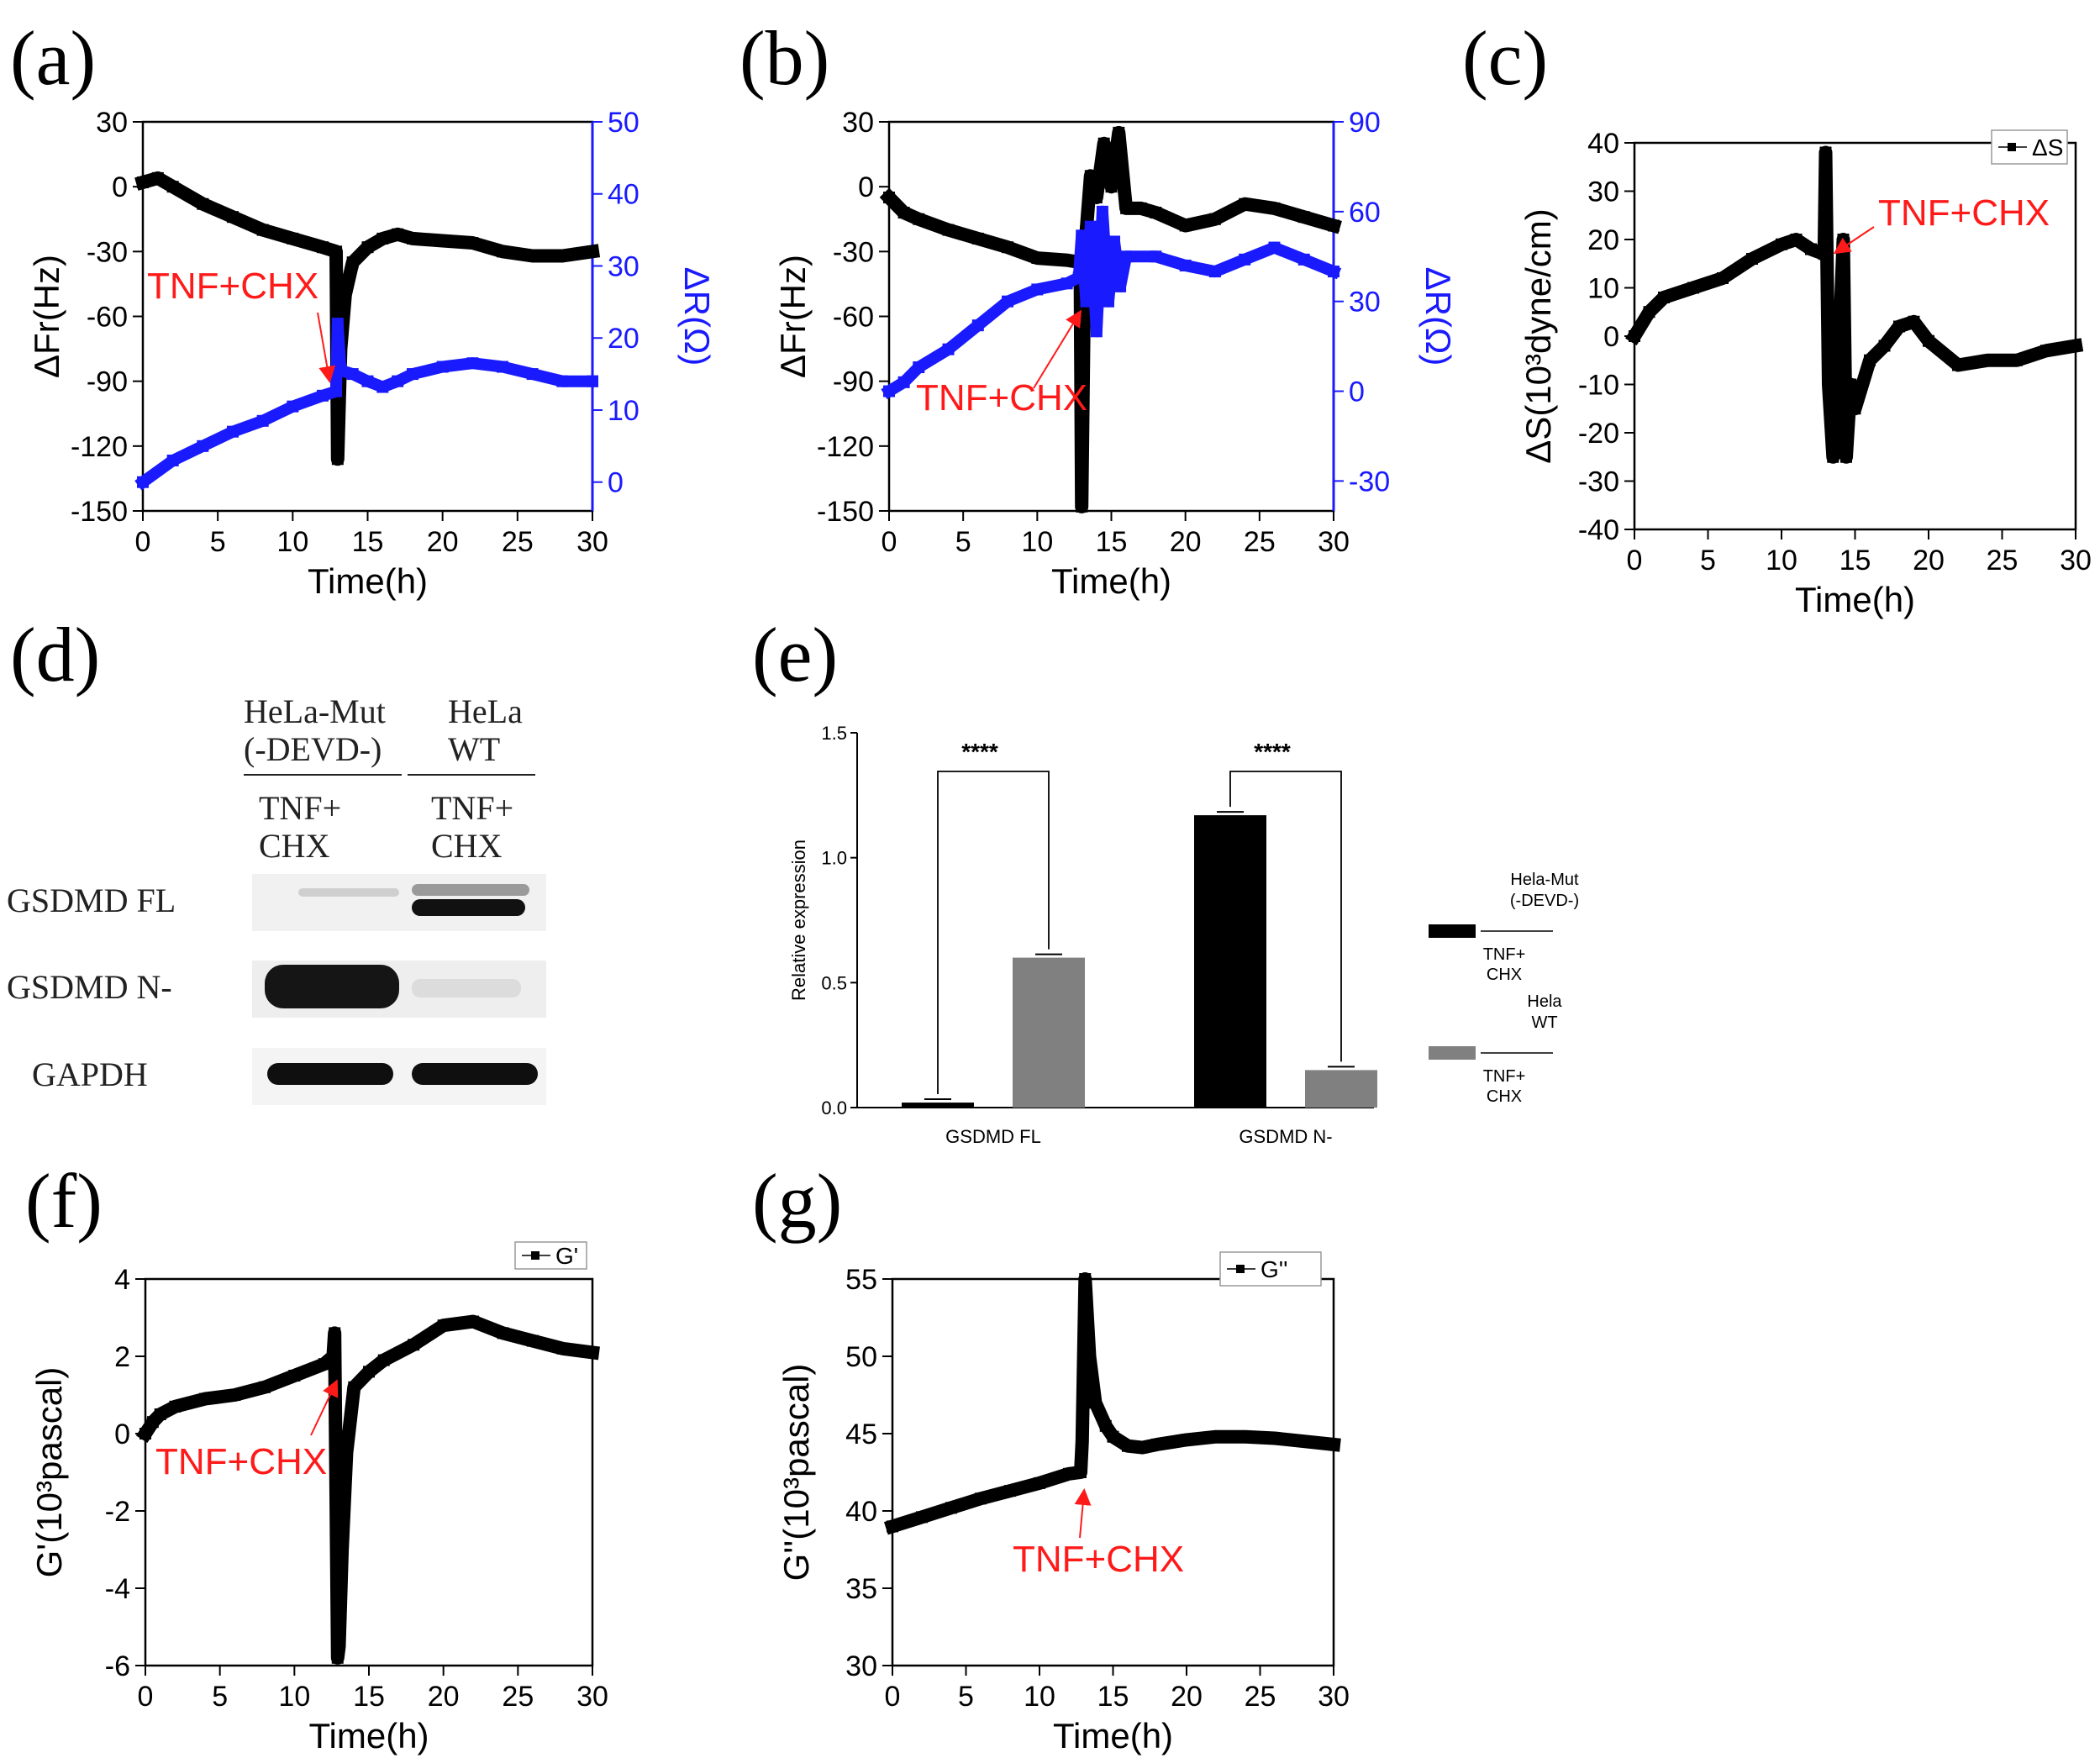 The width and height of the screenshot is (2100, 1758). What do you see at coordinates (535, 1255) in the screenshot?
I see `legend-marker` at bounding box center [535, 1255].